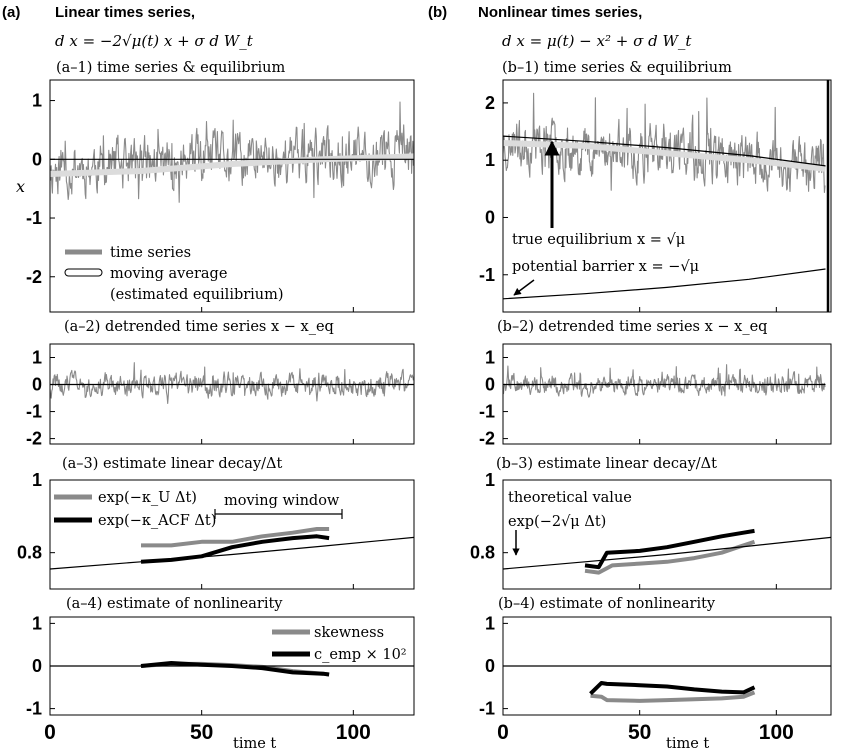 The image size is (845, 751). Describe the element at coordinates (157, 521) in the screenshot. I see `legend-a3-entry-1: exp(−κ_ACF Δt)` at that location.